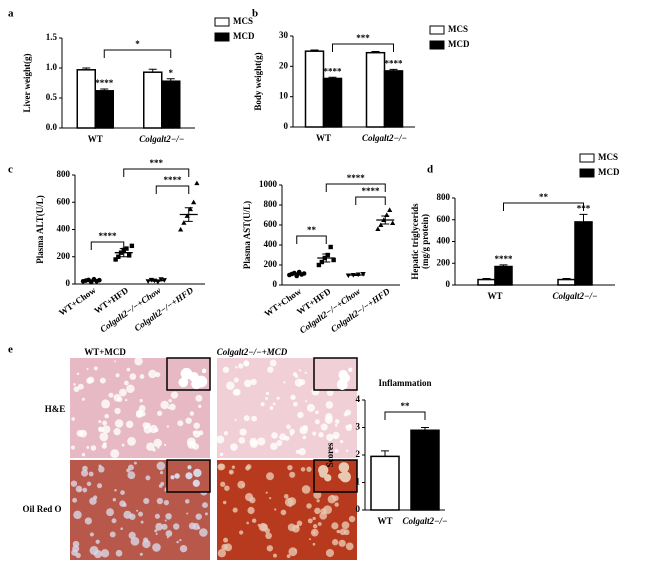 The image size is (649, 583). Describe the element at coordinates (258, 81) in the screenshot. I see `y-axis-label: Body weight(g)` at that location.